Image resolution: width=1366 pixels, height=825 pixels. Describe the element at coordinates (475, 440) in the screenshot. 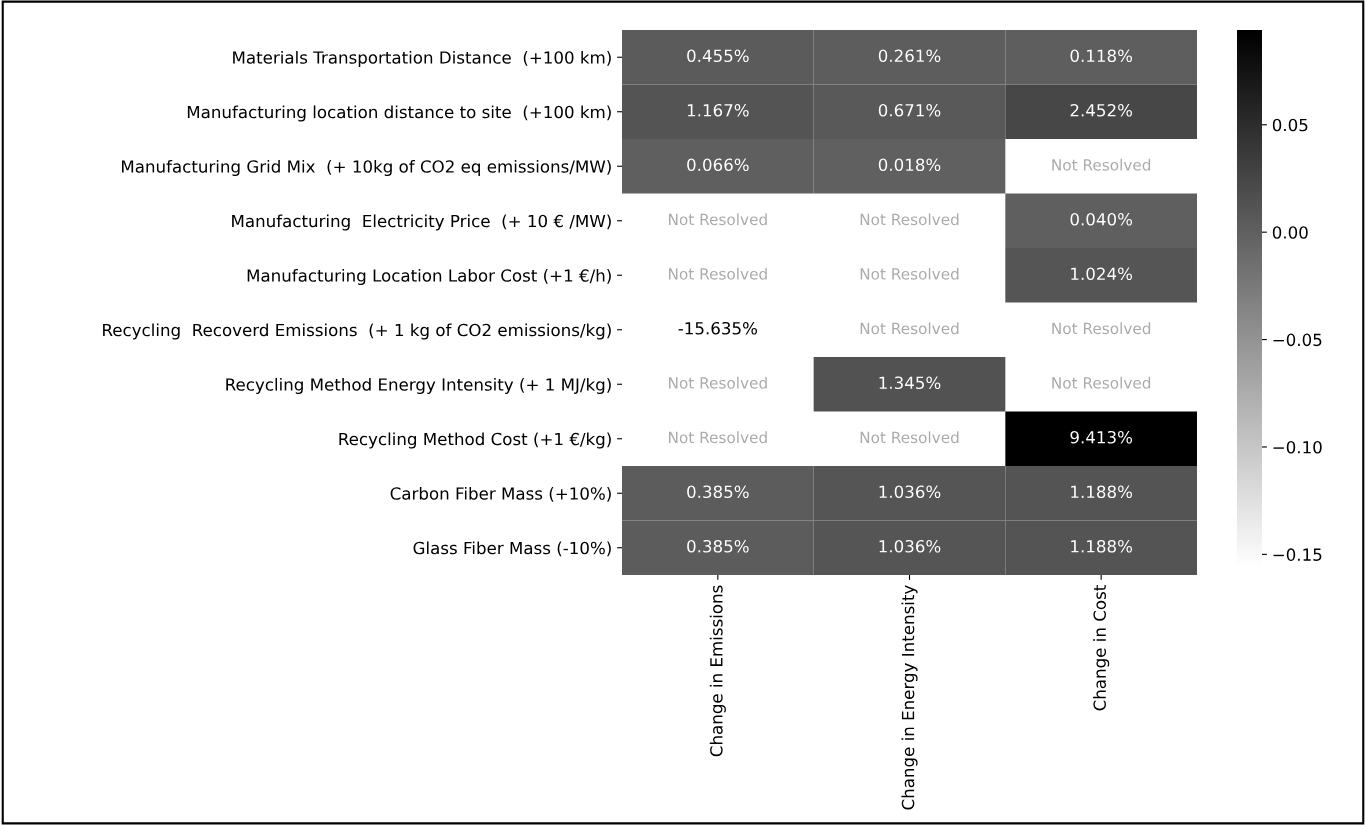

I see `y-tick-label: Recycling Method Cost (+1 €/kg)` at that location.